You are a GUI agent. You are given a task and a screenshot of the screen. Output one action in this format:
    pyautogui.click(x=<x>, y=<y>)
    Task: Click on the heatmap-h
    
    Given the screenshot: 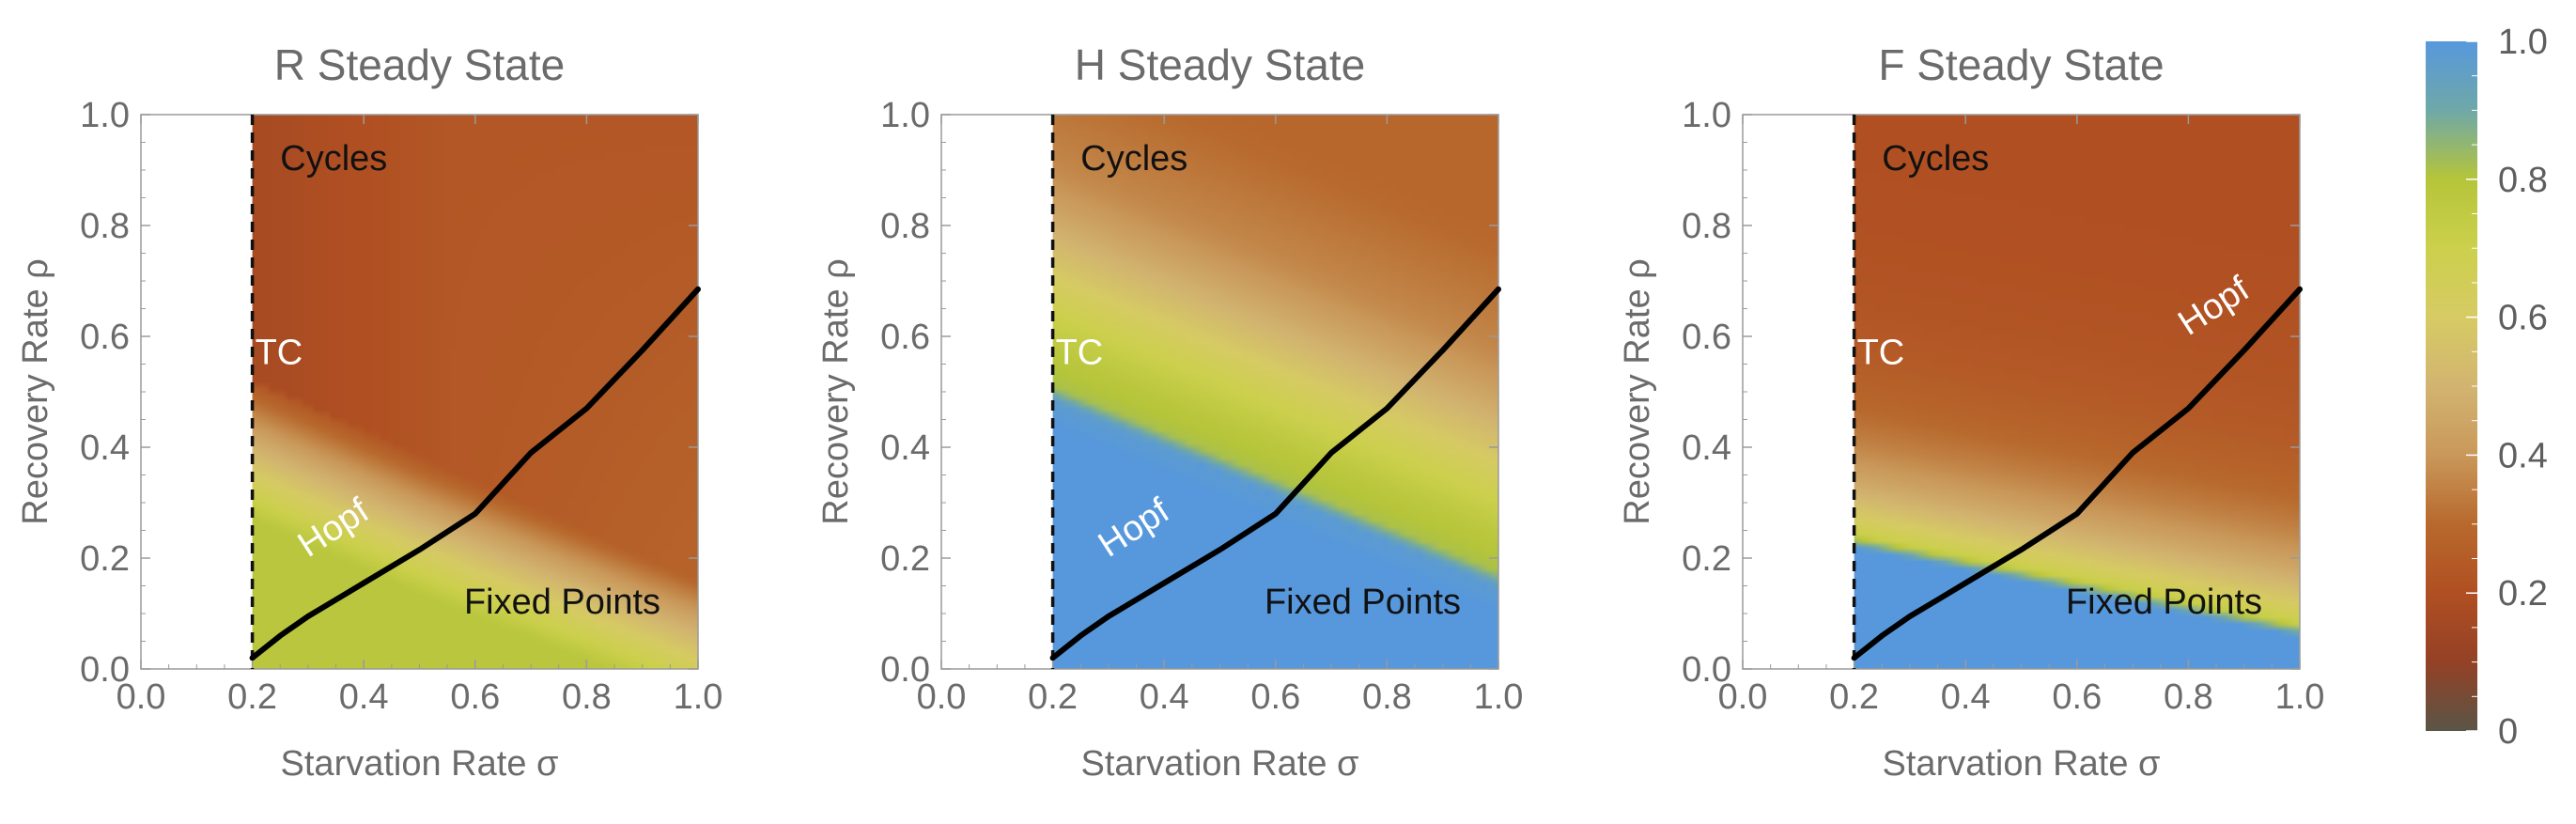 What is the action you would take?
    pyautogui.click(x=1275, y=392)
    